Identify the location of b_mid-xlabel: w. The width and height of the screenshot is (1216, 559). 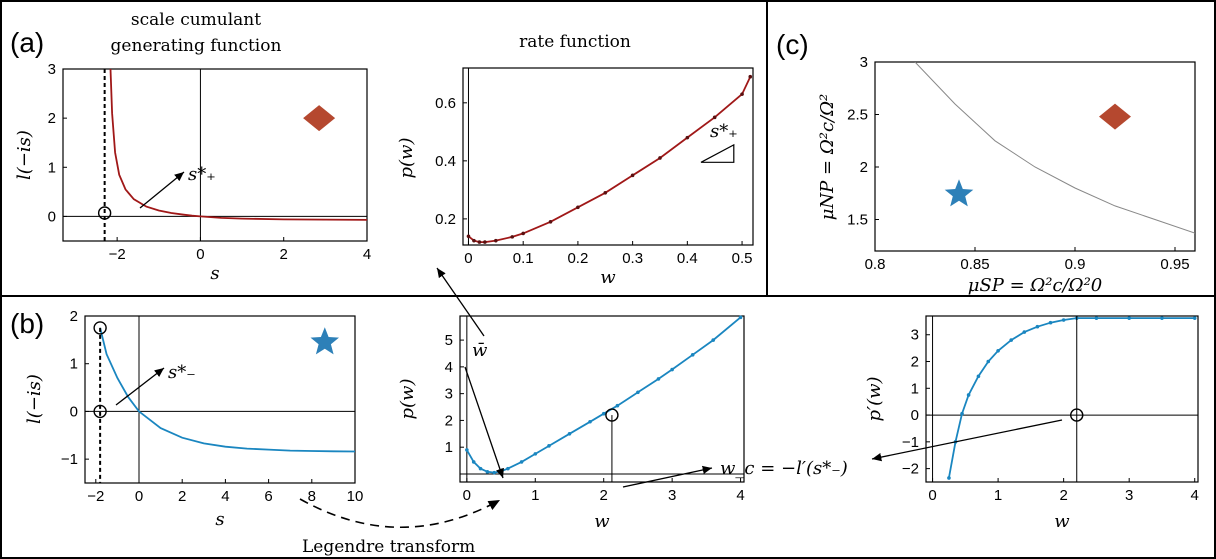
(602, 521).